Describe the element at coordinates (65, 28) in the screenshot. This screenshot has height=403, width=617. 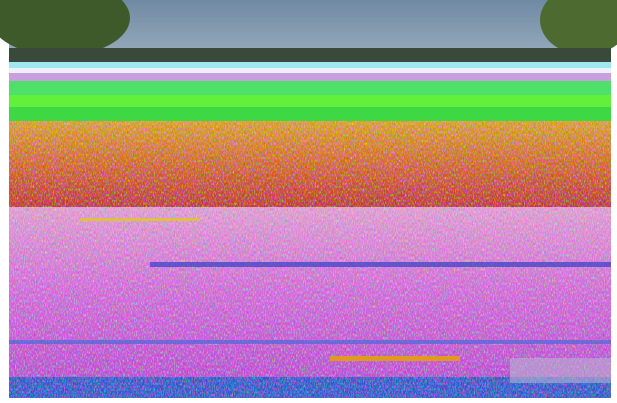
I see `tree-left` at that location.